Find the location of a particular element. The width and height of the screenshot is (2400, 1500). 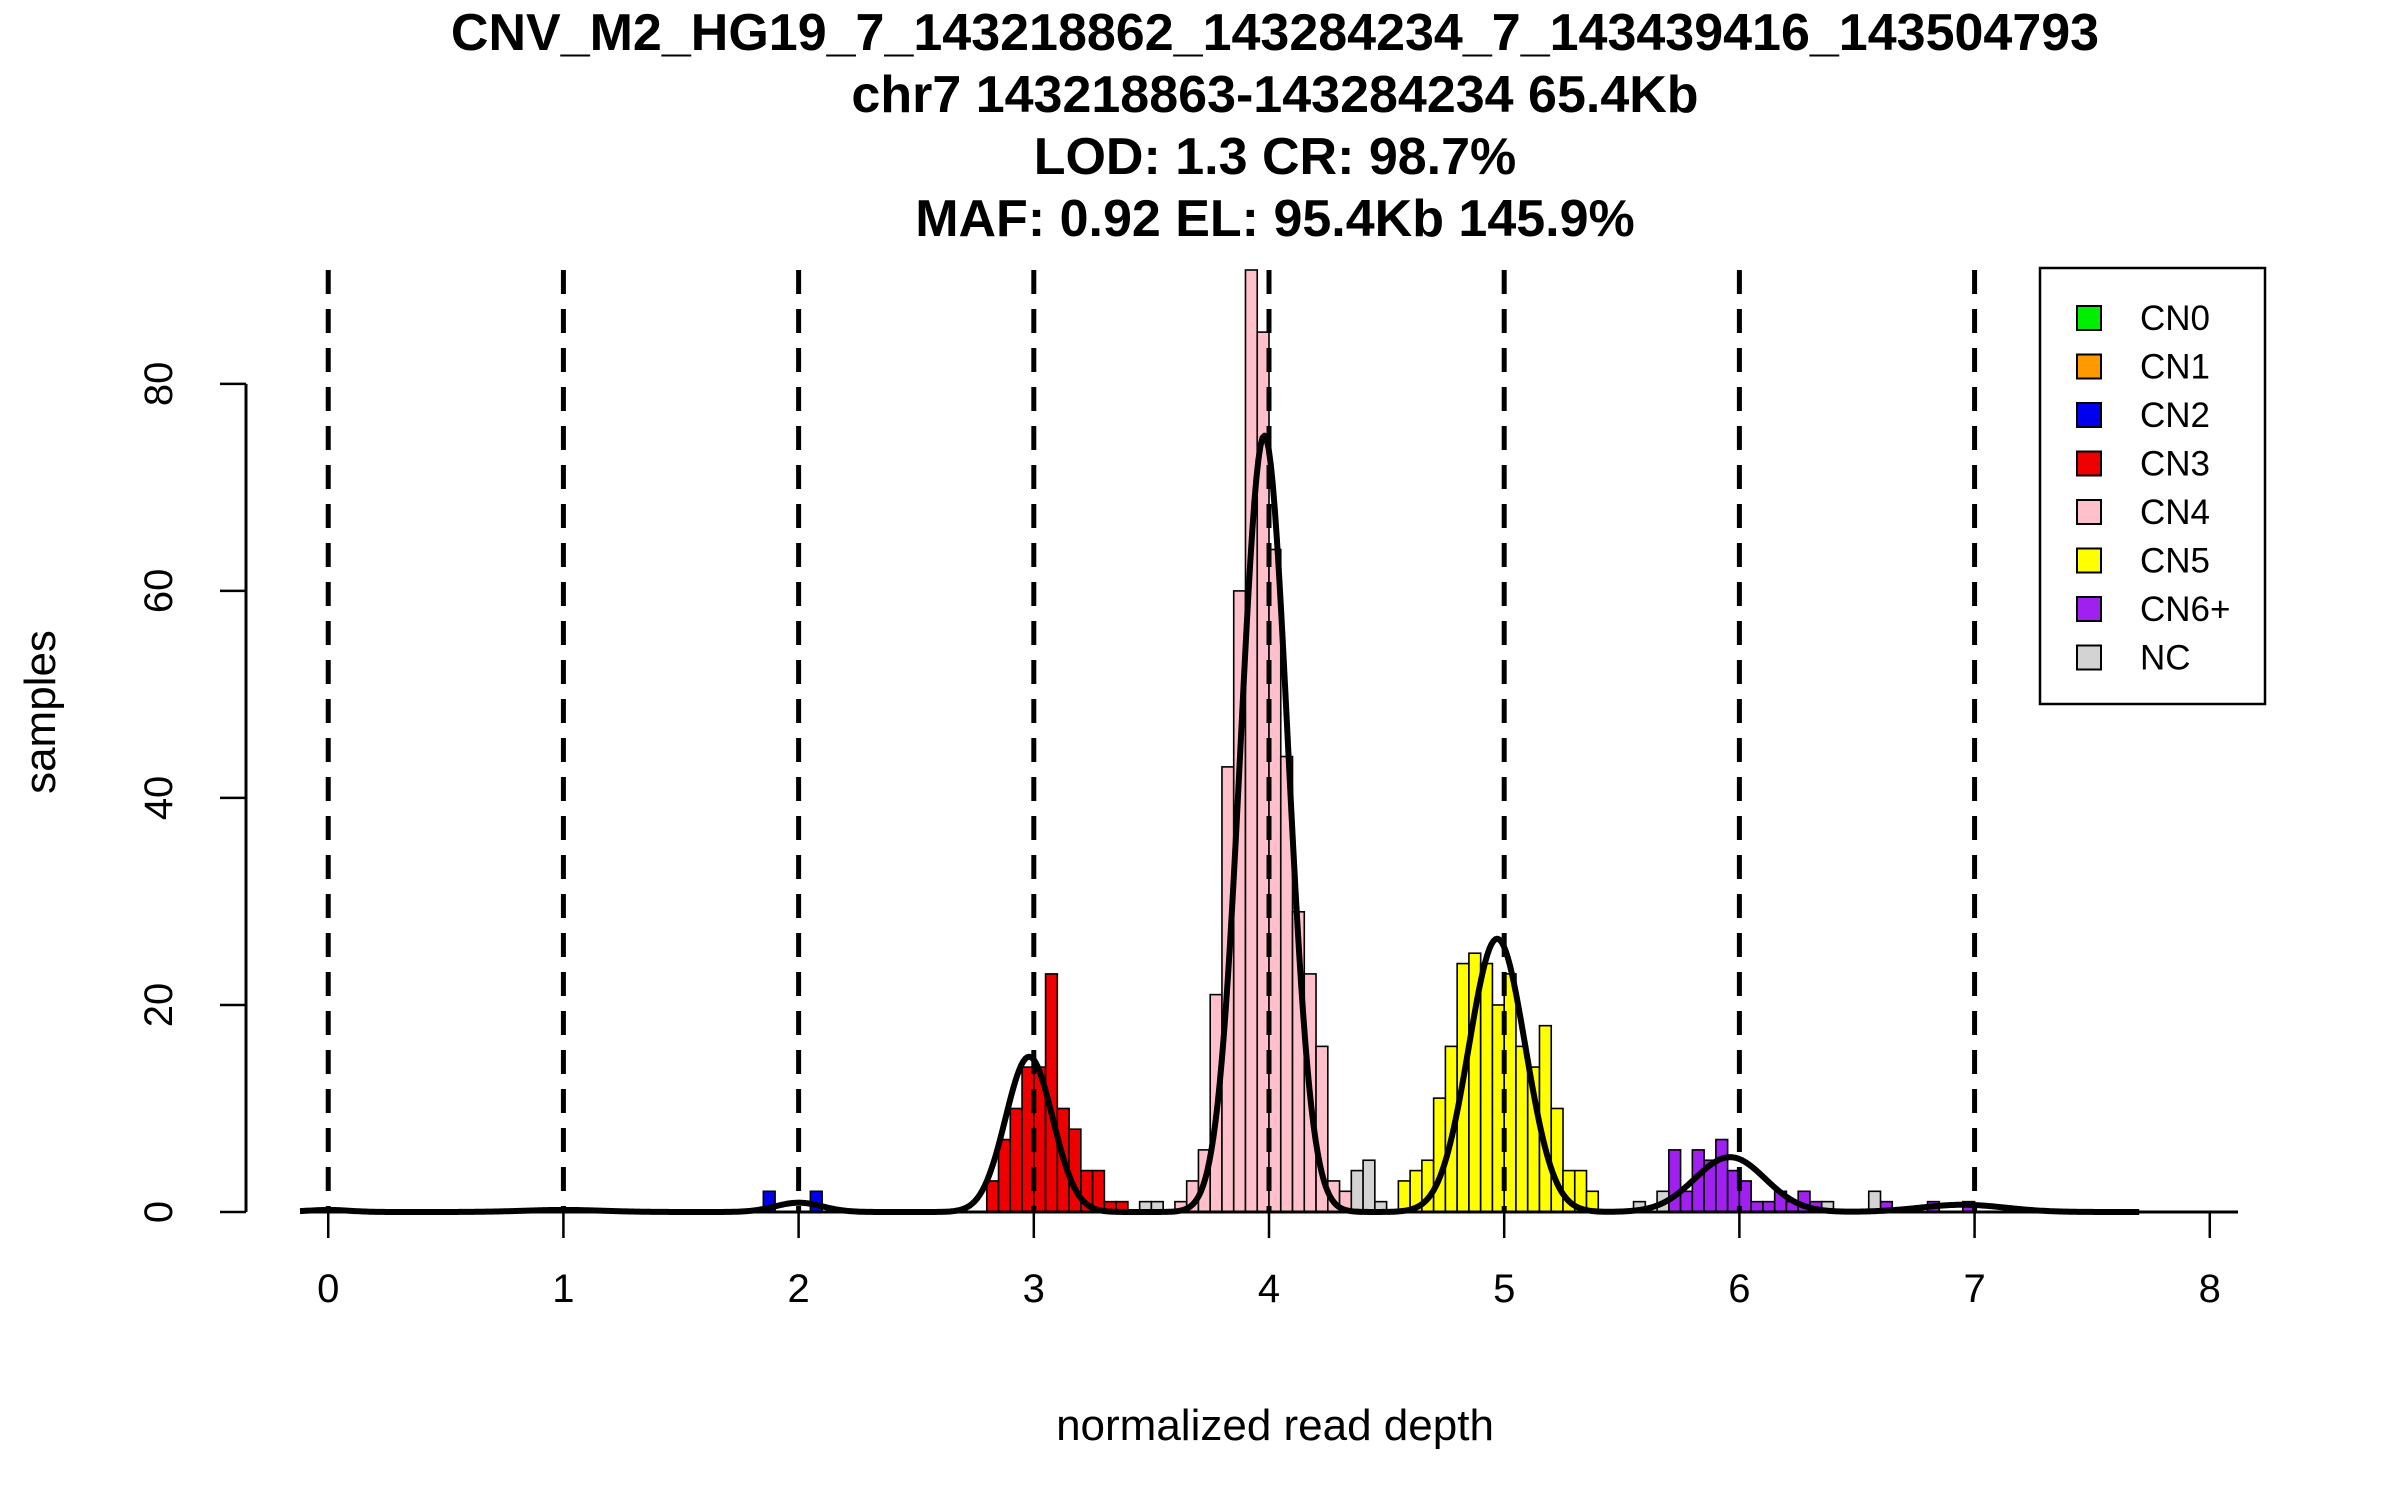

x-tick-label-8: 8 is located at coordinates (2210, 1289).